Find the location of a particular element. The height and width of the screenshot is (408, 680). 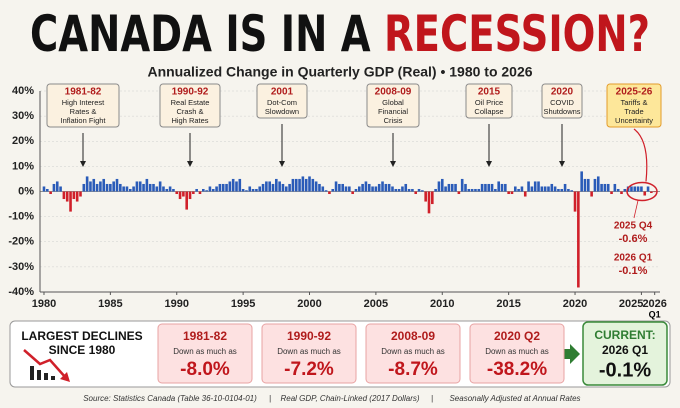

card-period: 2020 Q2 is located at coordinates (517, 336).